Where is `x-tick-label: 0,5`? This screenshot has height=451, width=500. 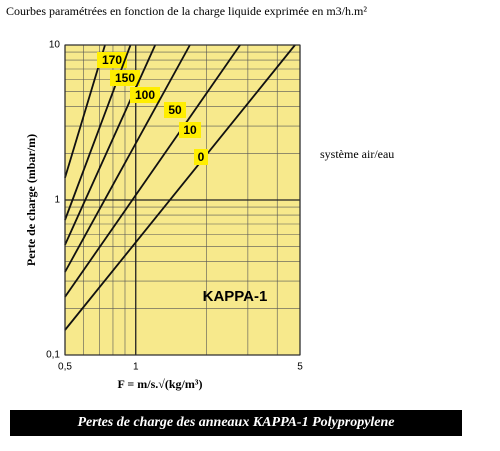 x-tick-label: 0,5 is located at coordinates (65, 367).